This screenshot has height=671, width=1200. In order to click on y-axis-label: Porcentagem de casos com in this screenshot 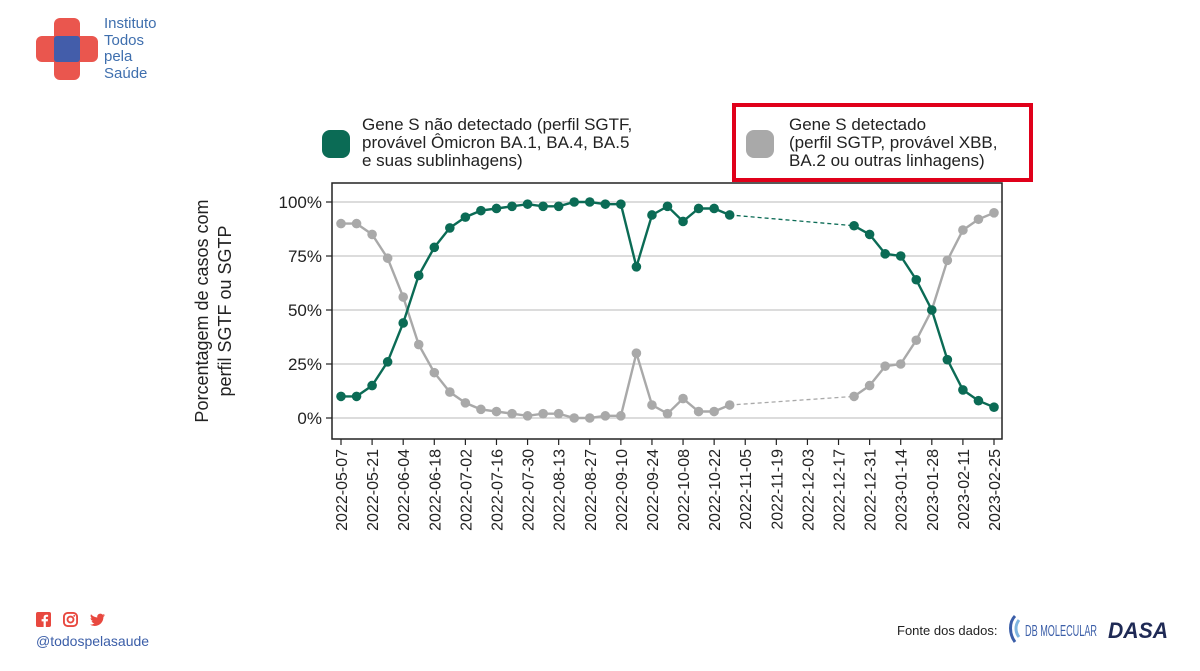, I will do `click(202, 310)`.